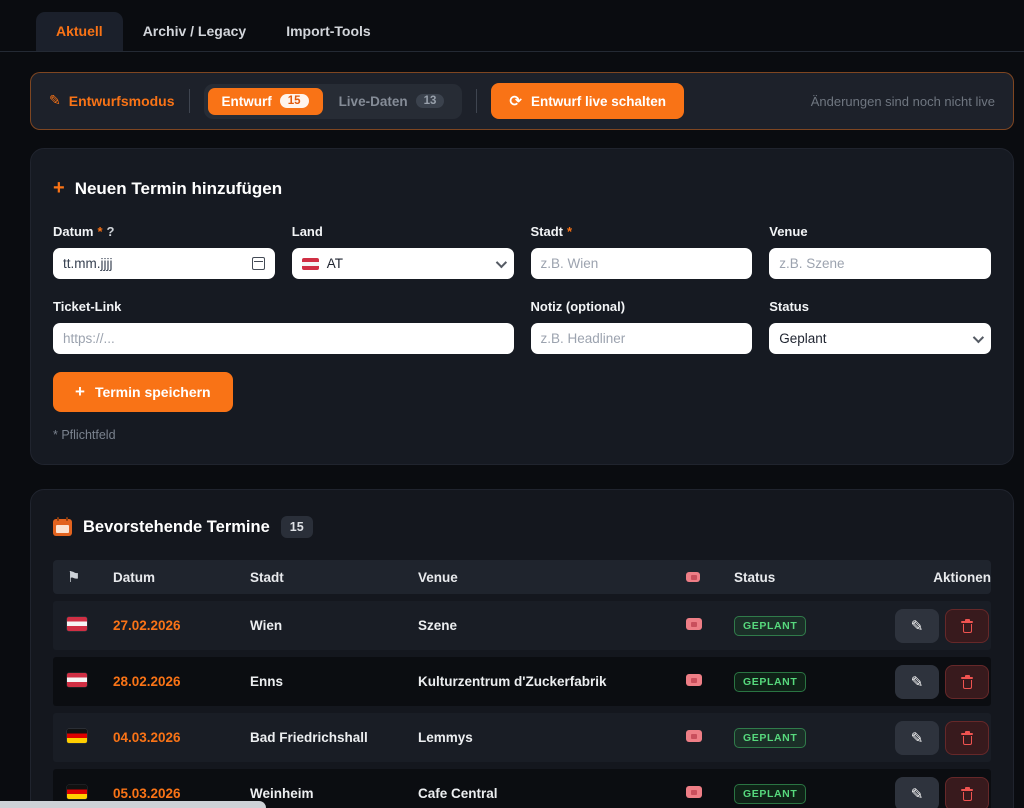 The height and width of the screenshot is (808, 1024). I want to click on draft-mode-indicator: ✎ Entwurfsmodus, so click(112, 101).